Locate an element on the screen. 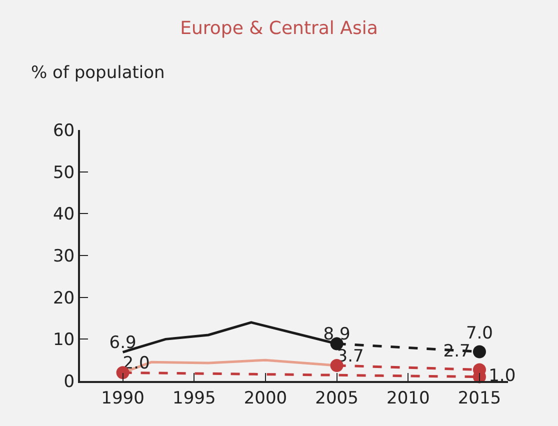  x-tick-label: 1995 is located at coordinates (194, 398).